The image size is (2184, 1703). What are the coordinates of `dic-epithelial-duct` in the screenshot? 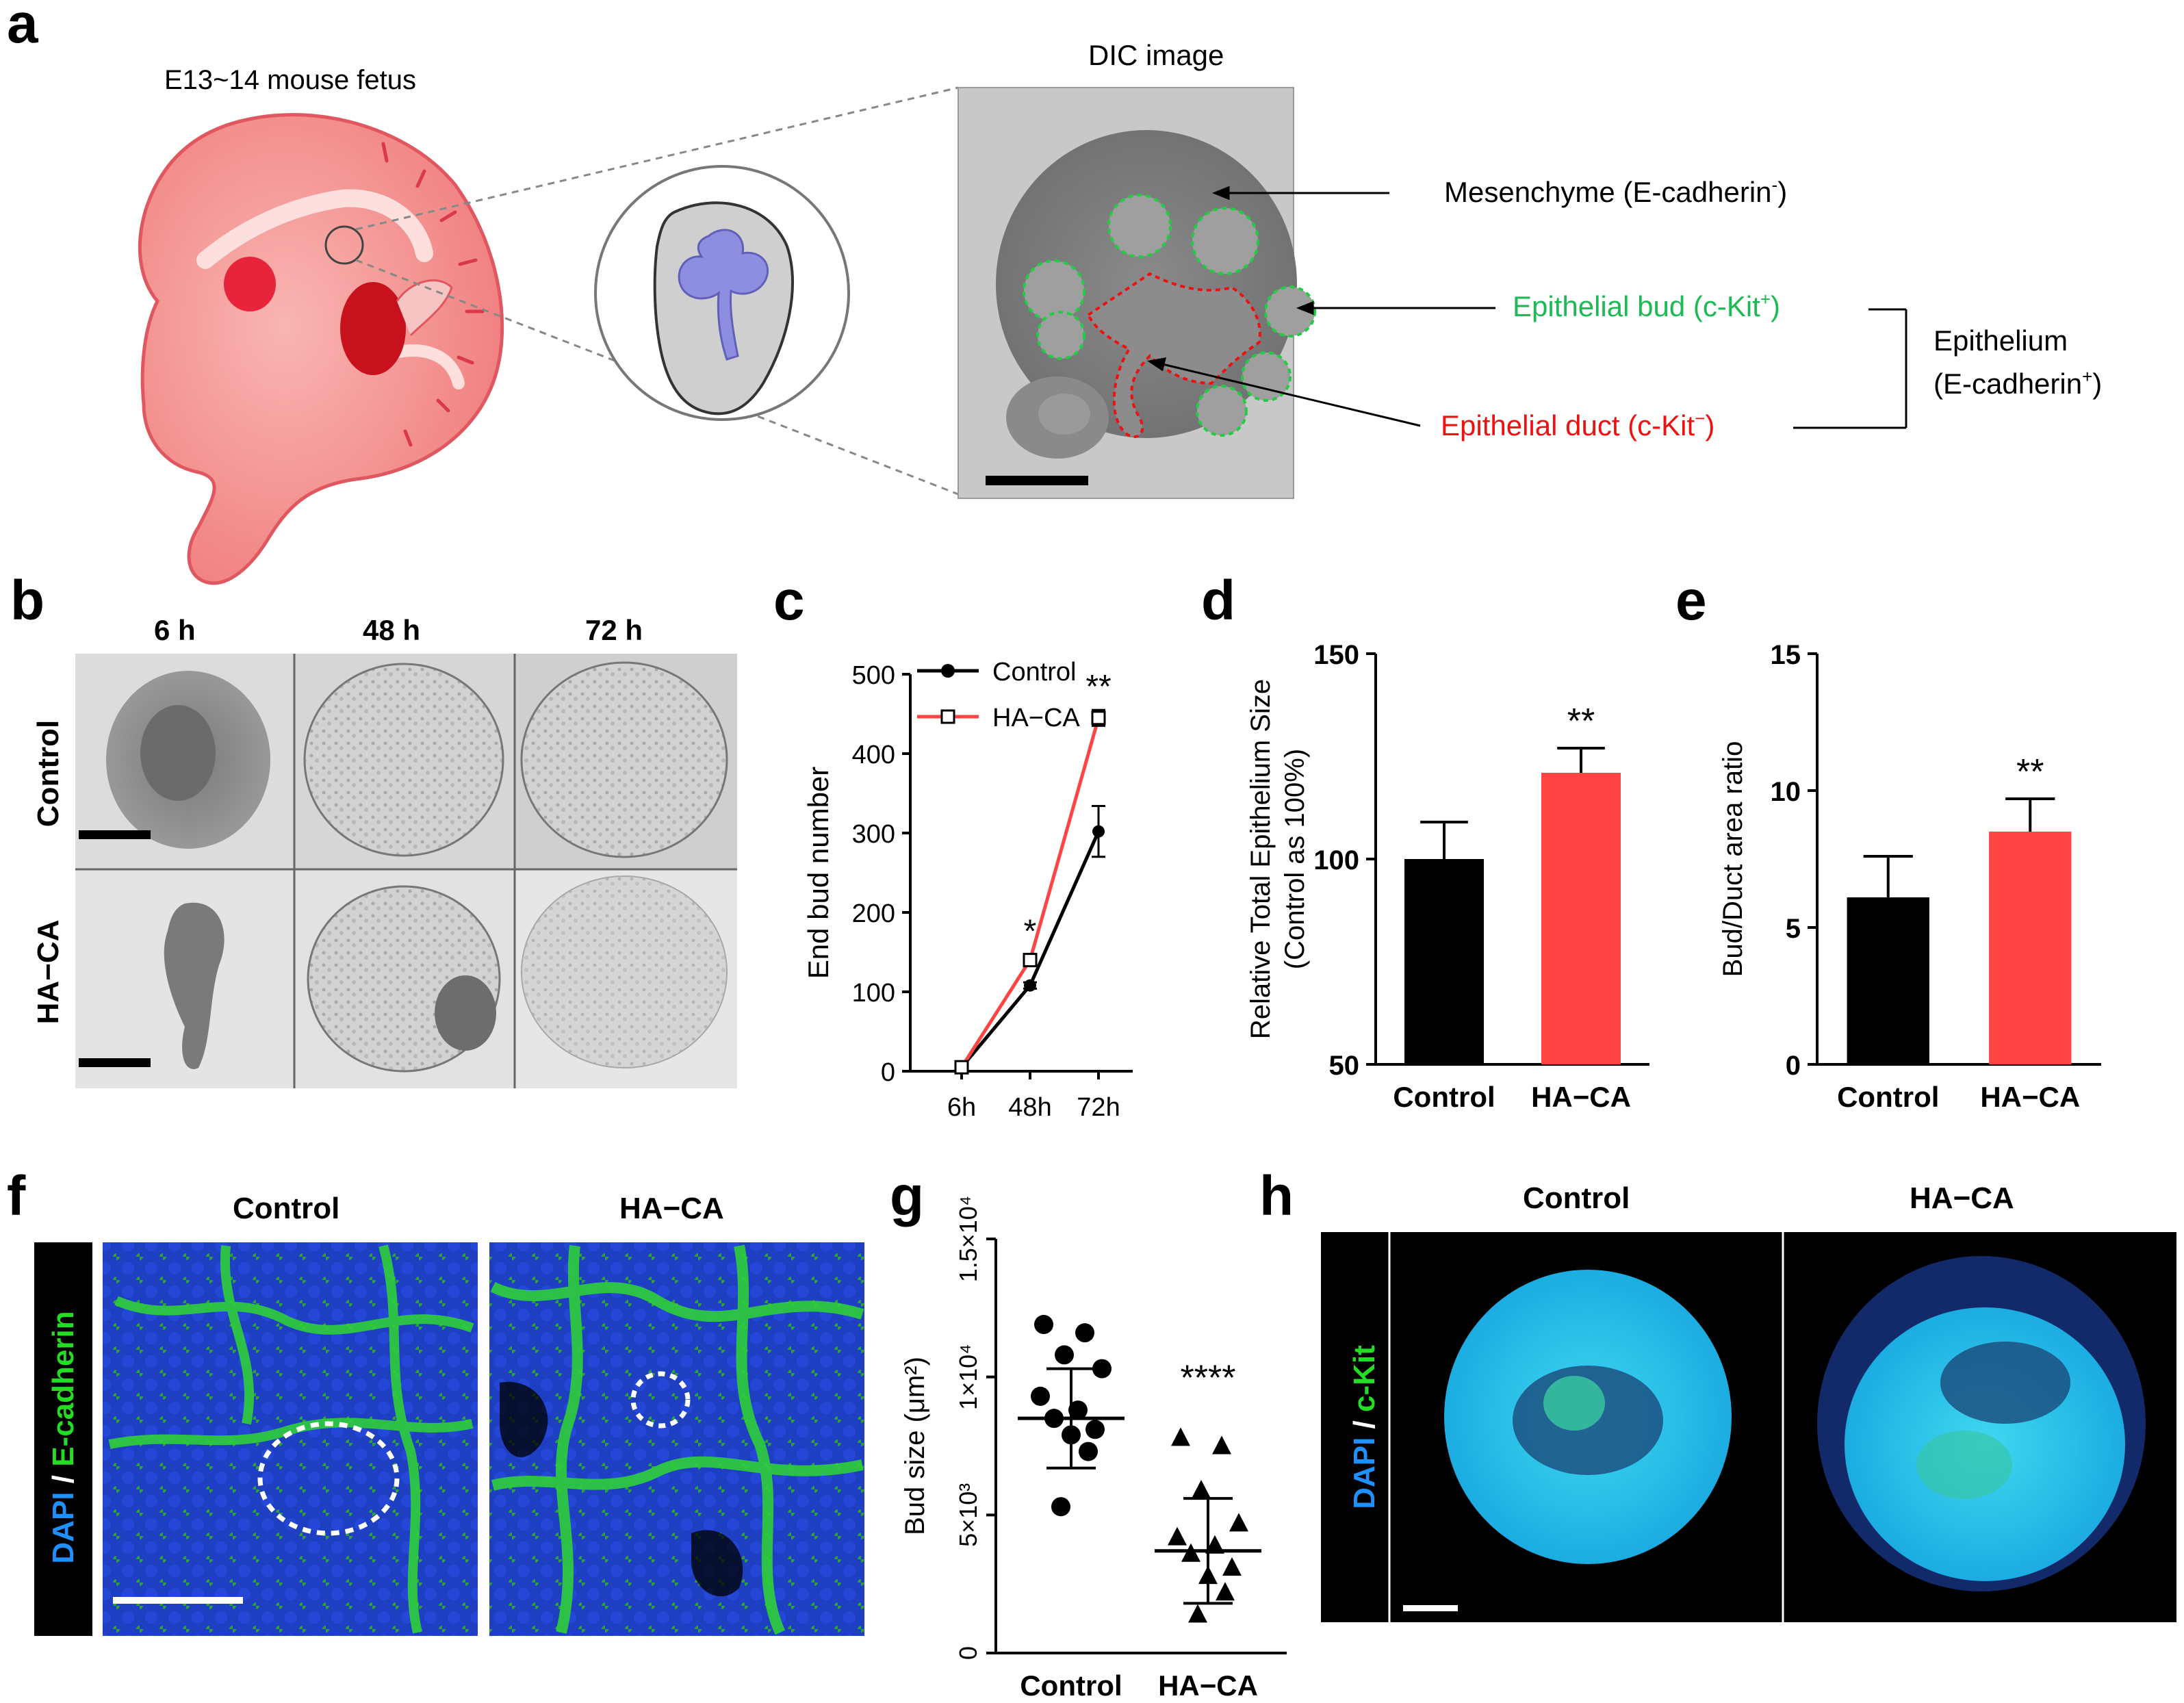 It's located at (1173, 355).